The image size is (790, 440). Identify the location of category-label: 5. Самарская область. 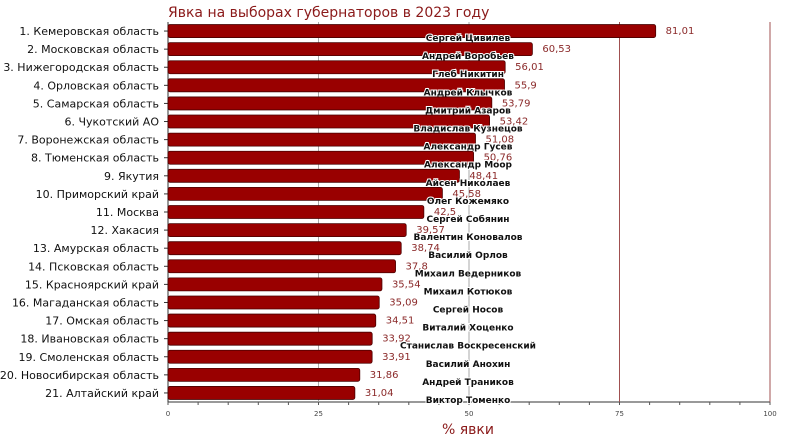
(96, 103).